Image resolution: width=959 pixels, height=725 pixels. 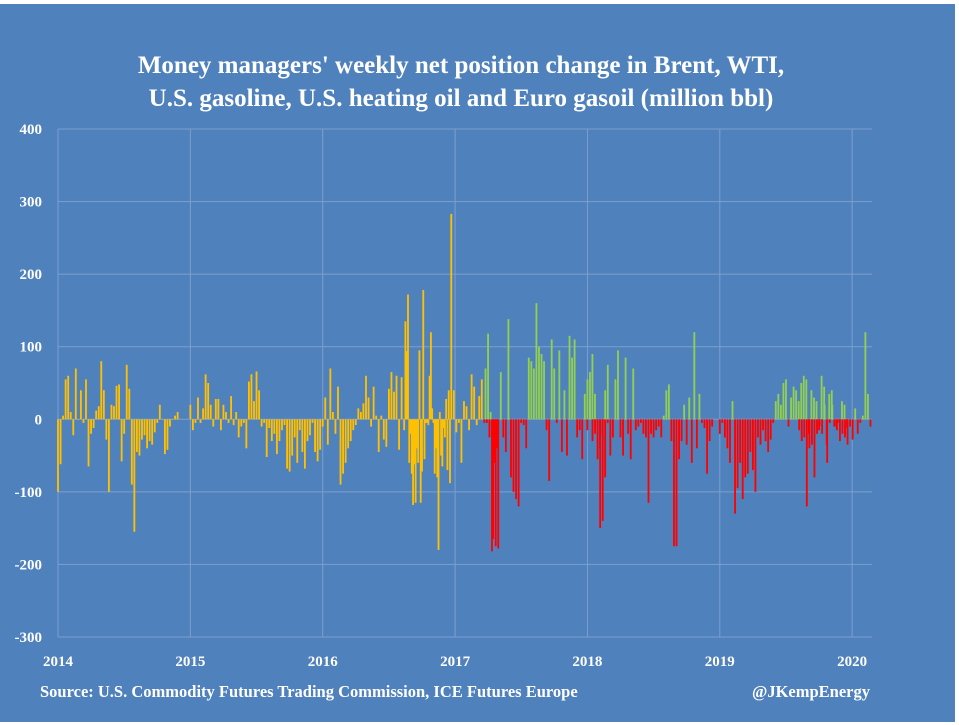 I want to click on author-credit: @JKempEnergy, so click(x=811, y=691).